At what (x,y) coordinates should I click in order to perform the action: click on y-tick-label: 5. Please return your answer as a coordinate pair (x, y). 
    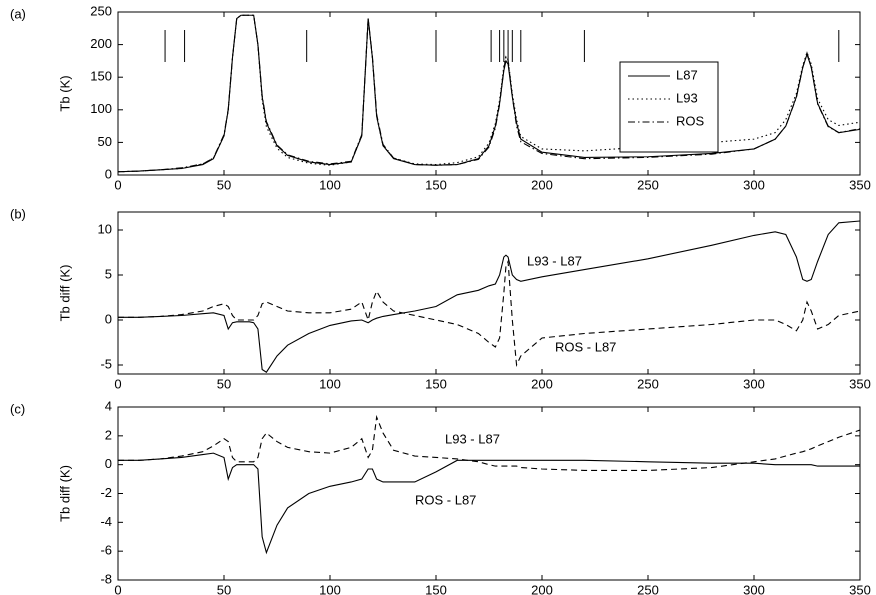
    Looking at the image, I should click on (108, 273).